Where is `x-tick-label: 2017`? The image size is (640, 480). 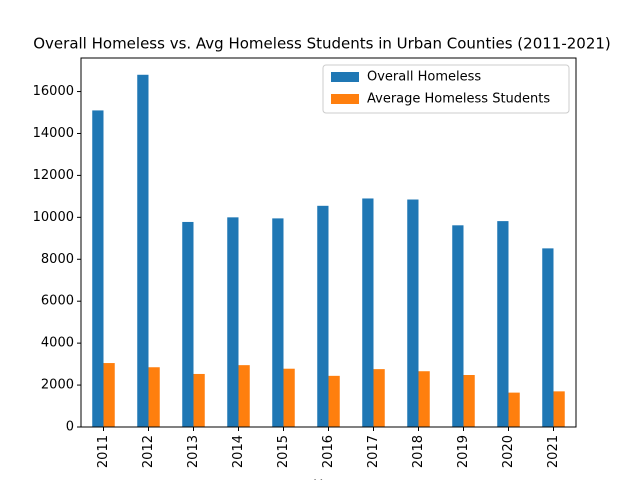 x-tick-label: 2017 is located at coordinates (373, 451).